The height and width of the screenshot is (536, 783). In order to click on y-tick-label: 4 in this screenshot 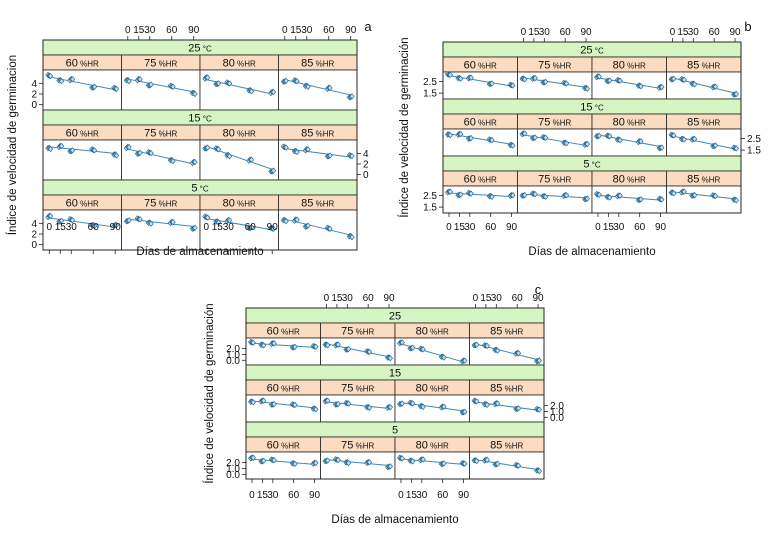, I will do `click(34, 84)`.